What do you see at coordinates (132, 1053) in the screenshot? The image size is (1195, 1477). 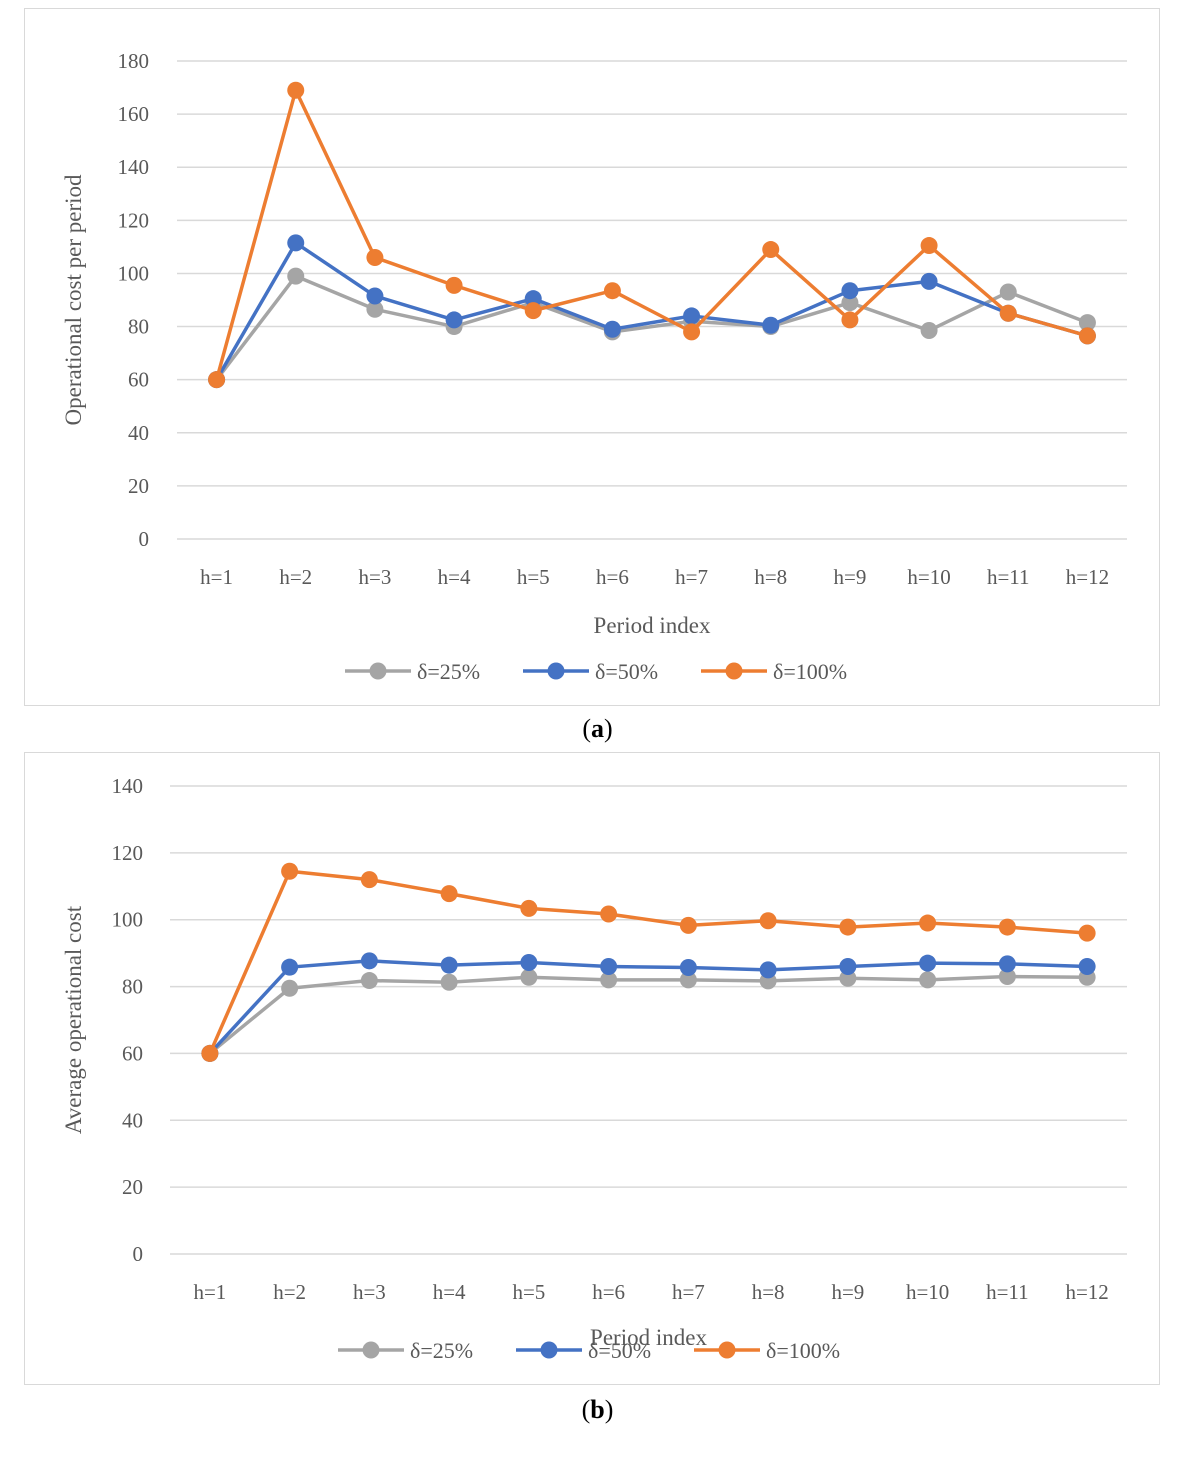 I see `chart-b-y-tick-label: 60` at bounding box center [132, 1053].